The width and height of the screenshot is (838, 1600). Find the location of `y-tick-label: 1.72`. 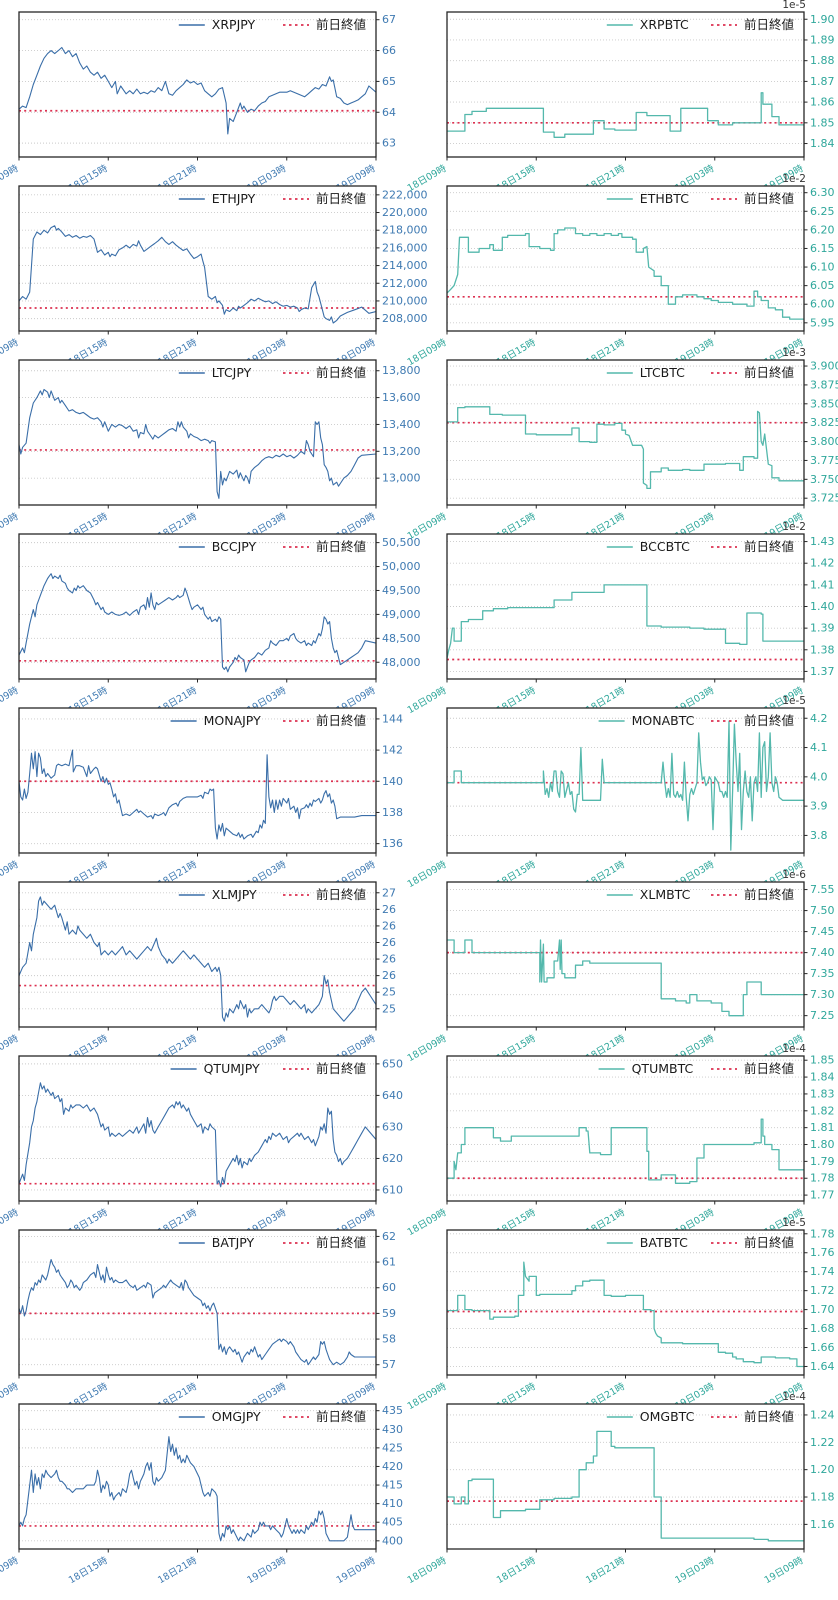

y-tick-label: 1.72 is located at coordinates (822, 1290).